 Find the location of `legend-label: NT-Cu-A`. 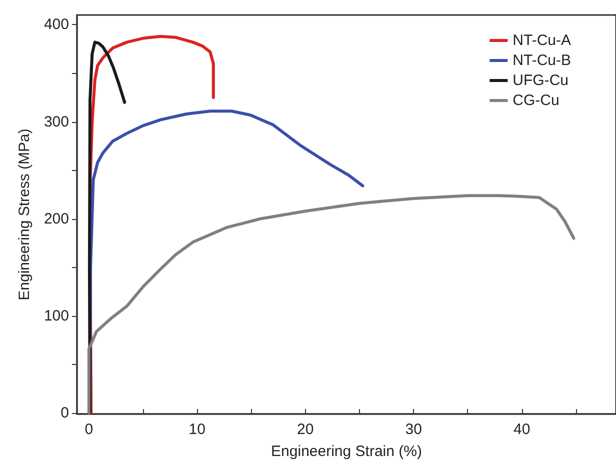

legend-label: NT-Cu-A is located at coordinates (542, 40).